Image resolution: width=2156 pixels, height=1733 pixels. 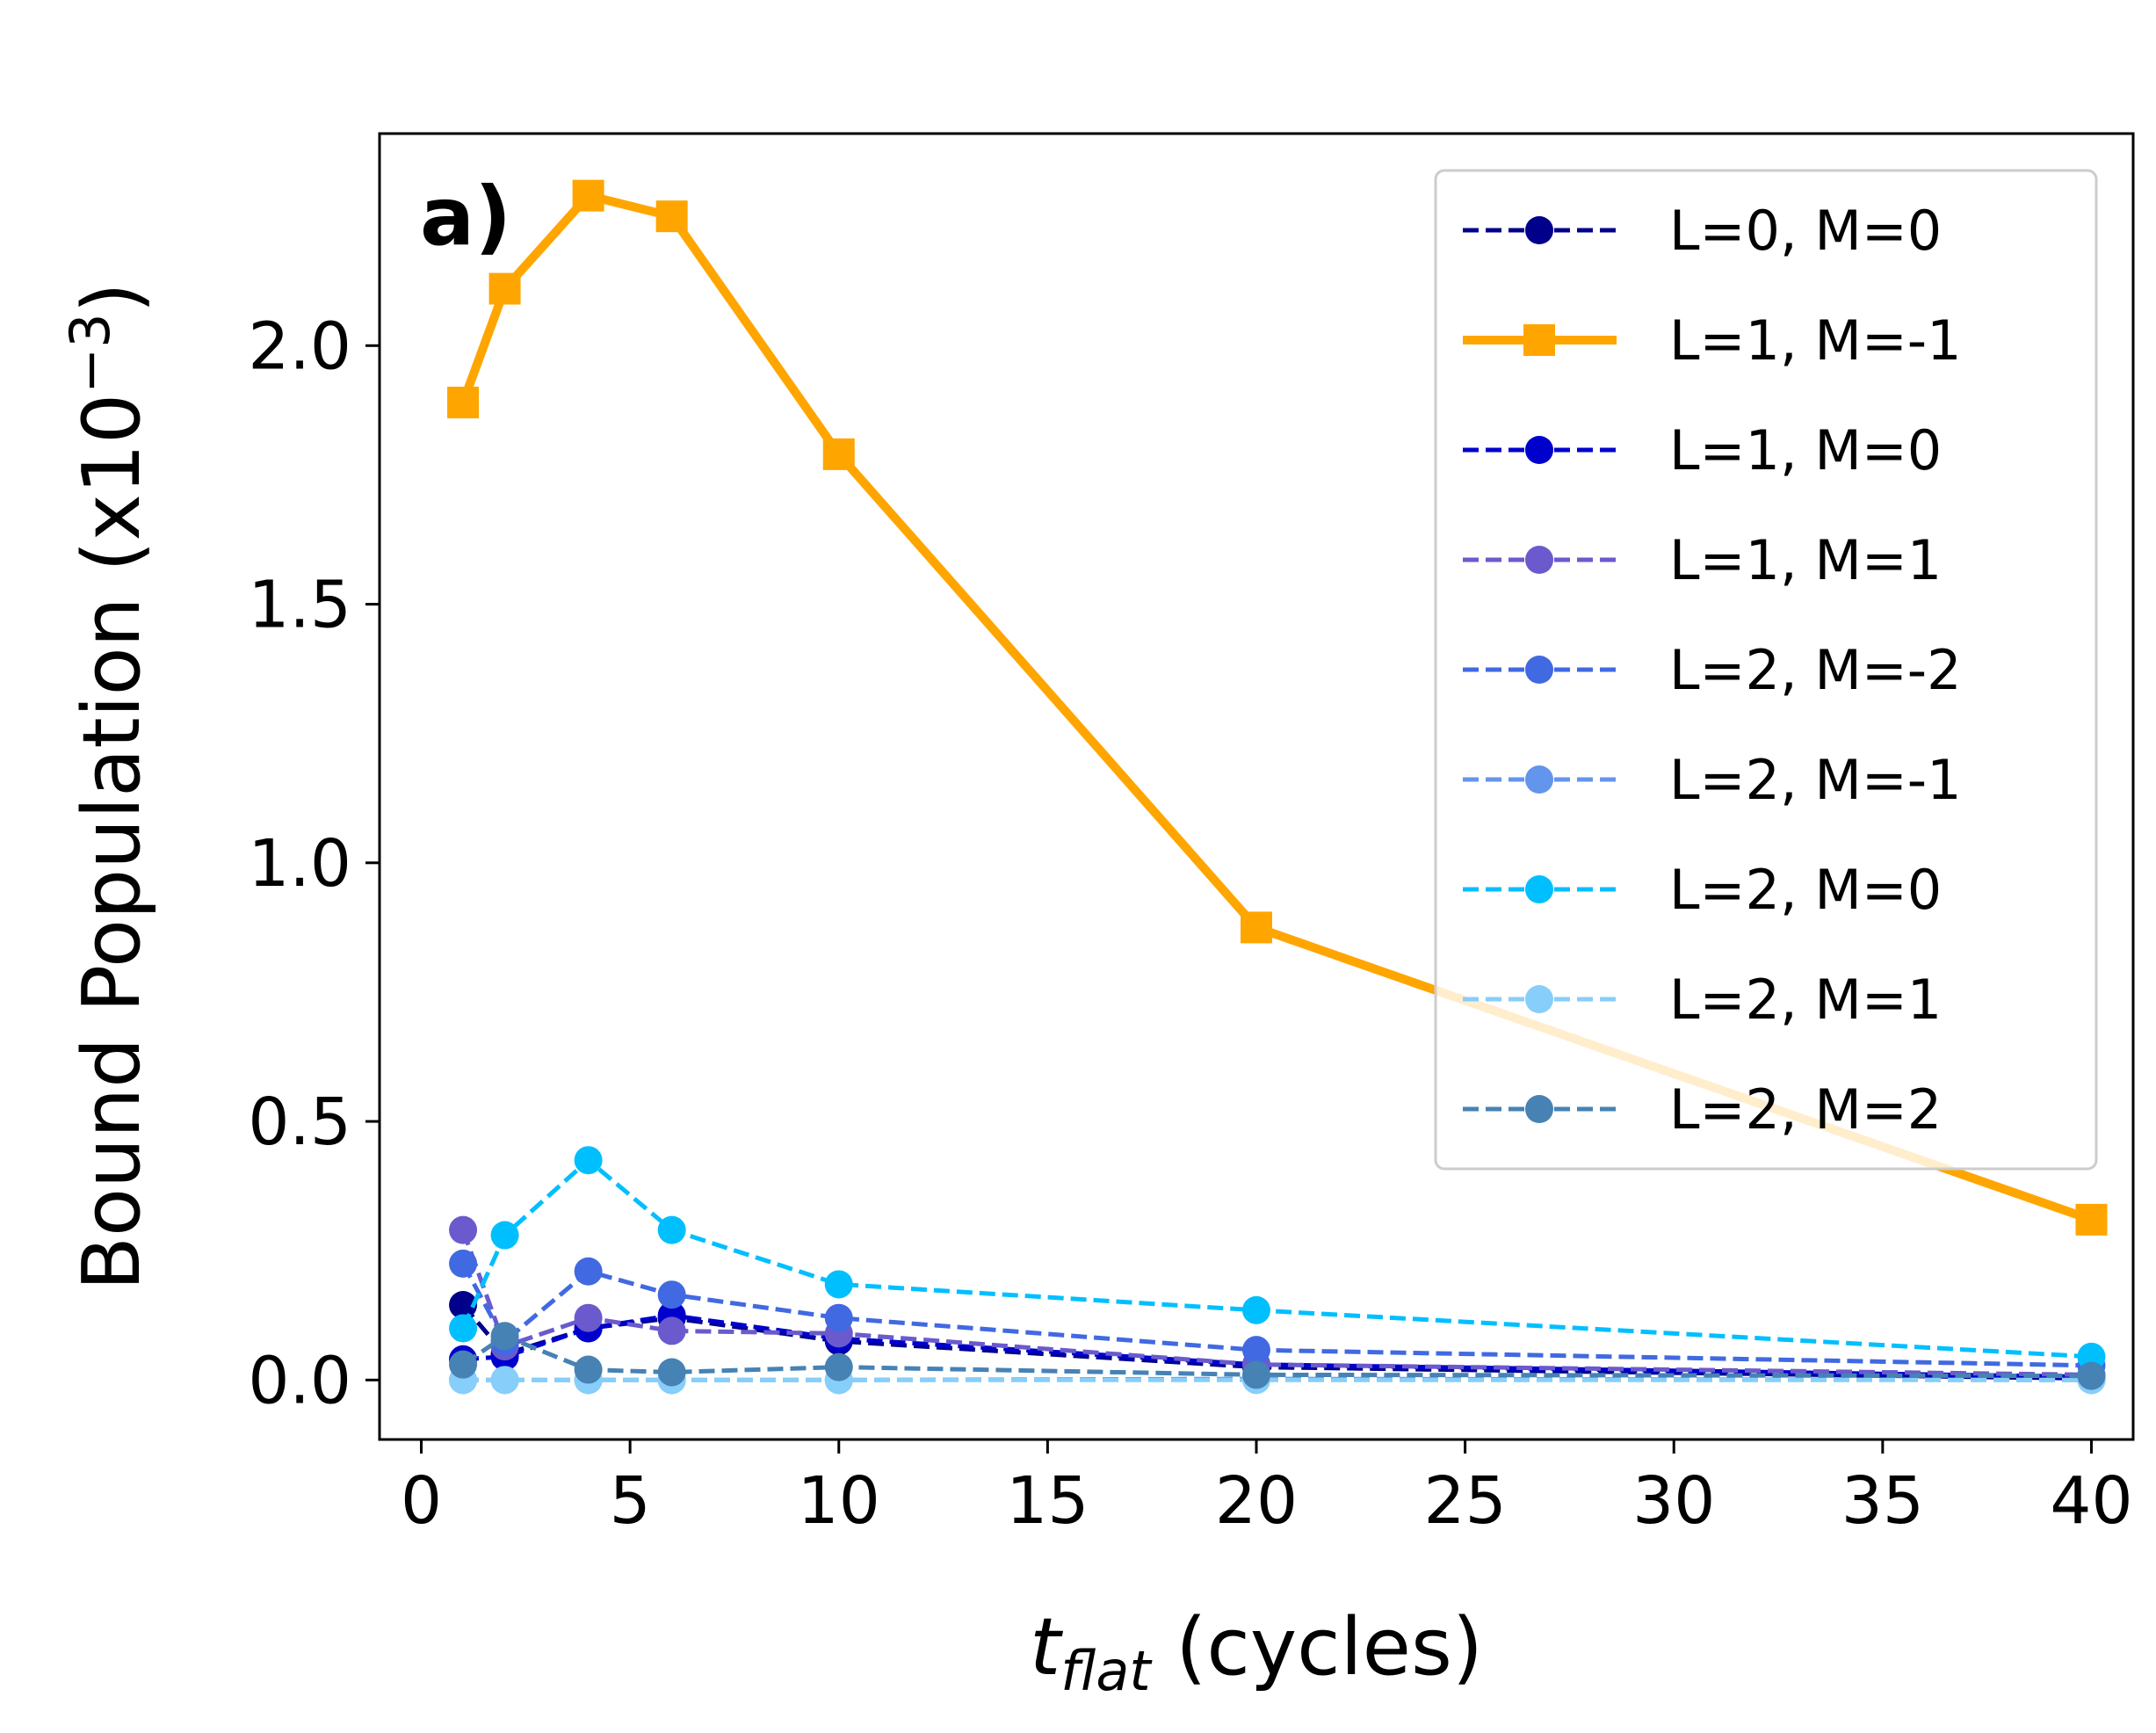 I want to click on y-axis-title: Bound Population (x10−3), so click(x=108, y=786).